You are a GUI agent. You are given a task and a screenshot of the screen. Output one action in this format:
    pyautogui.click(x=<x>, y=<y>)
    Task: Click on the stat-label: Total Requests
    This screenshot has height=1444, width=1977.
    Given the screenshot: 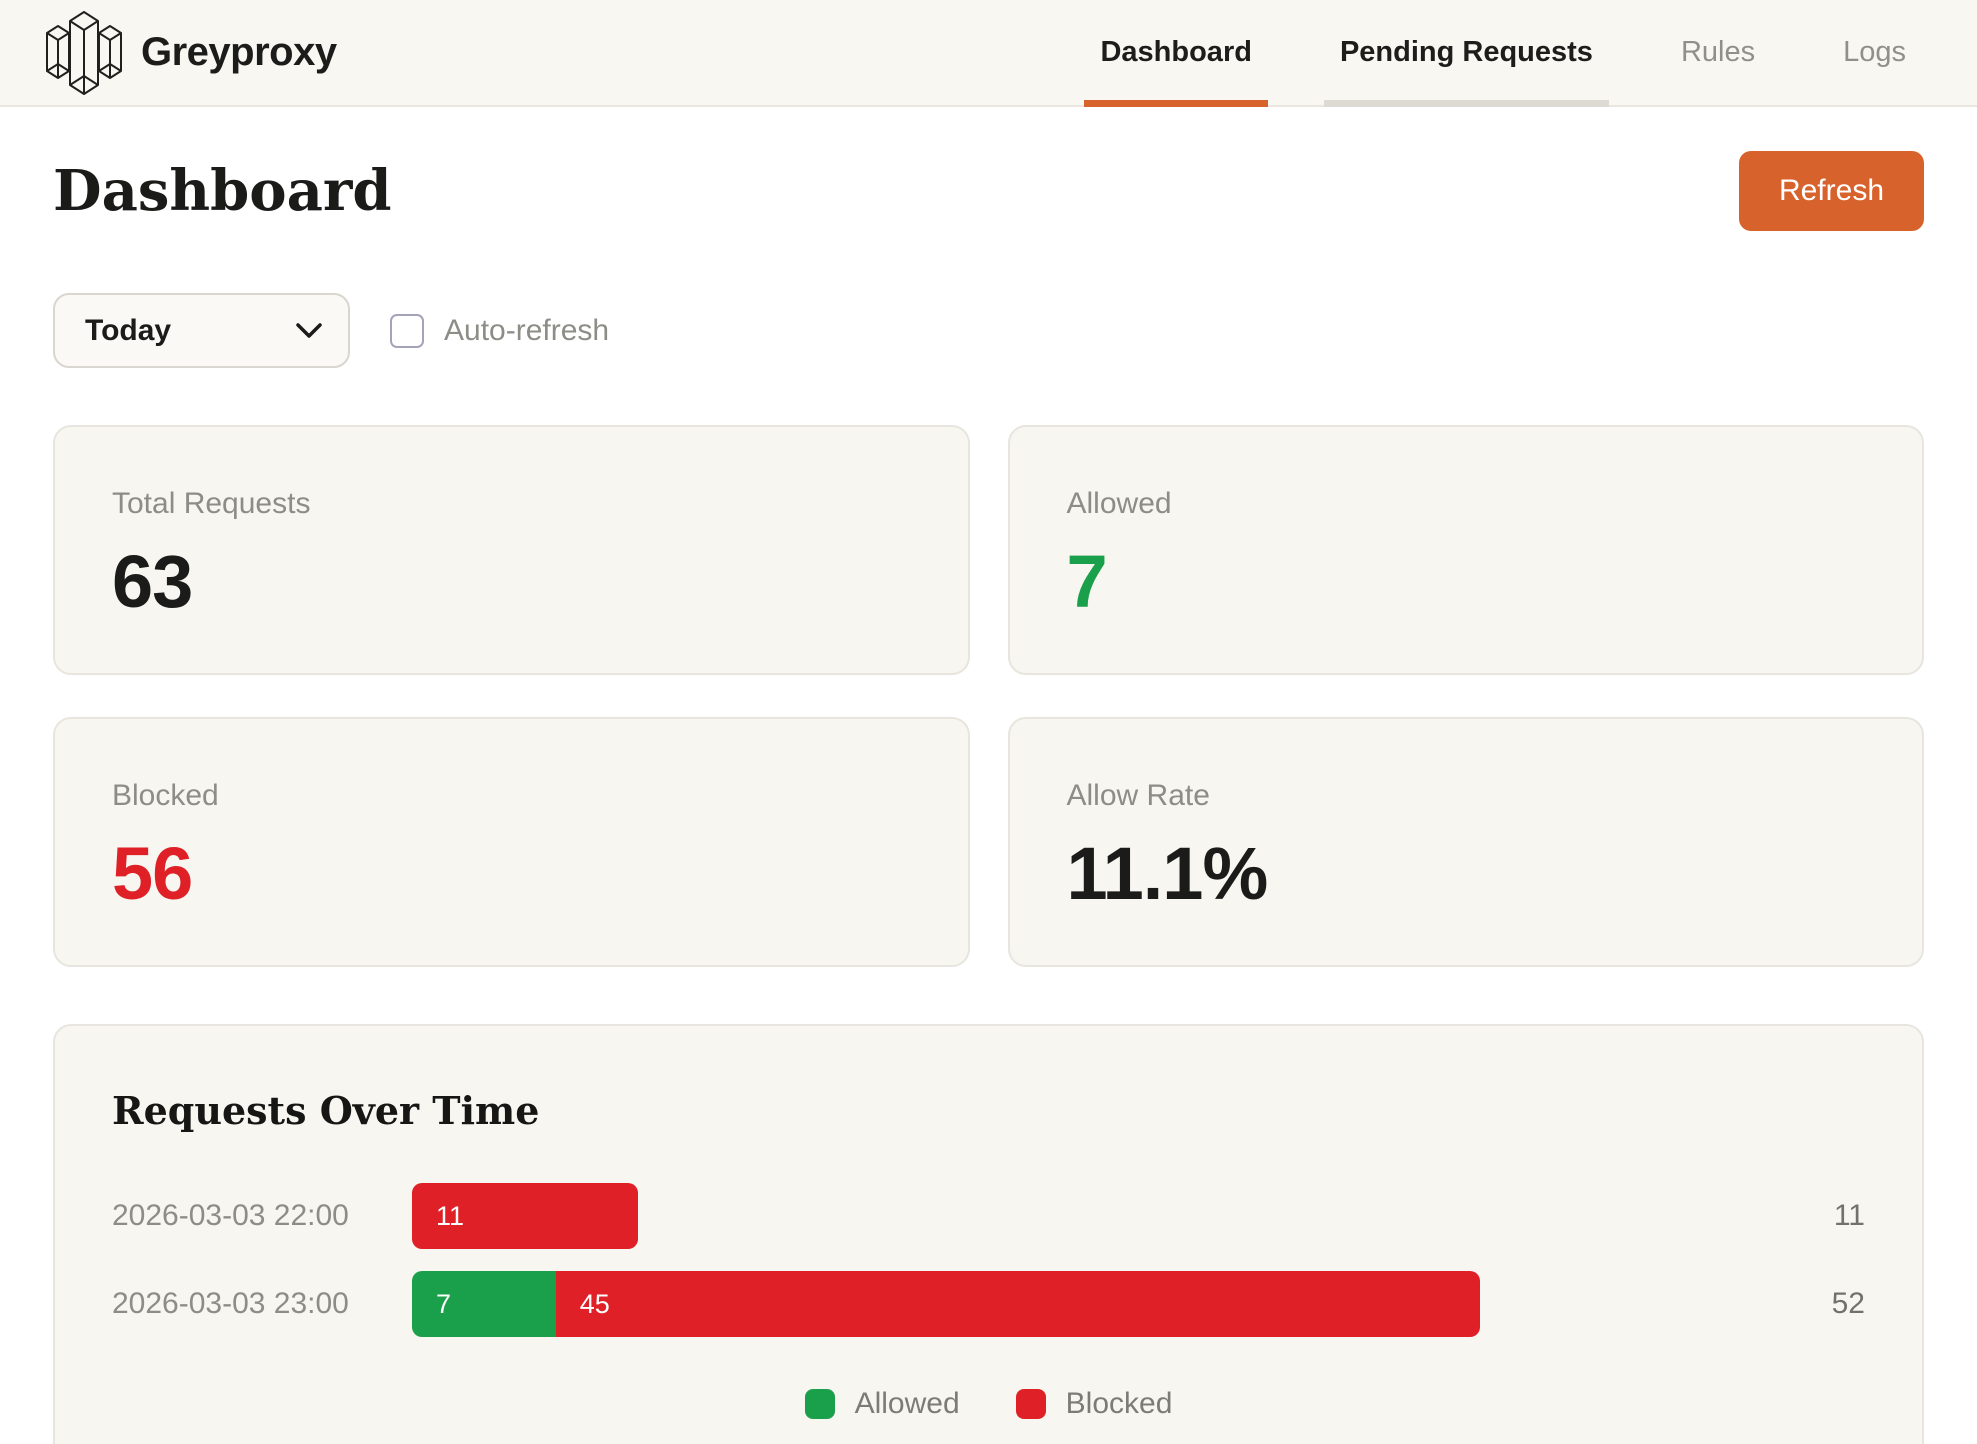 What is the action you would take?
    pyautogui.click(x=211, y=503)
    